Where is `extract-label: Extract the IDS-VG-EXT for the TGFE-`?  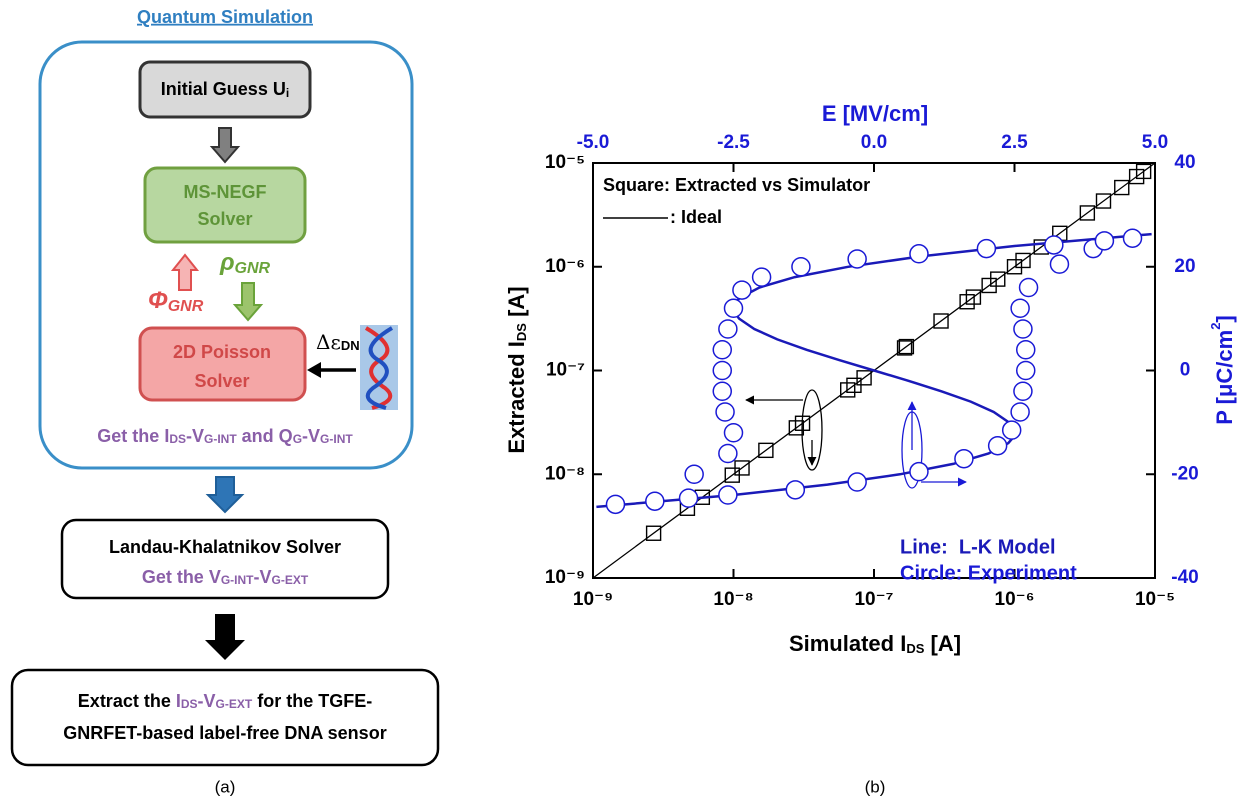 extract-label: Extract the IDS-VG-EXT for the TGFE- is located at coordinates (225, 701).